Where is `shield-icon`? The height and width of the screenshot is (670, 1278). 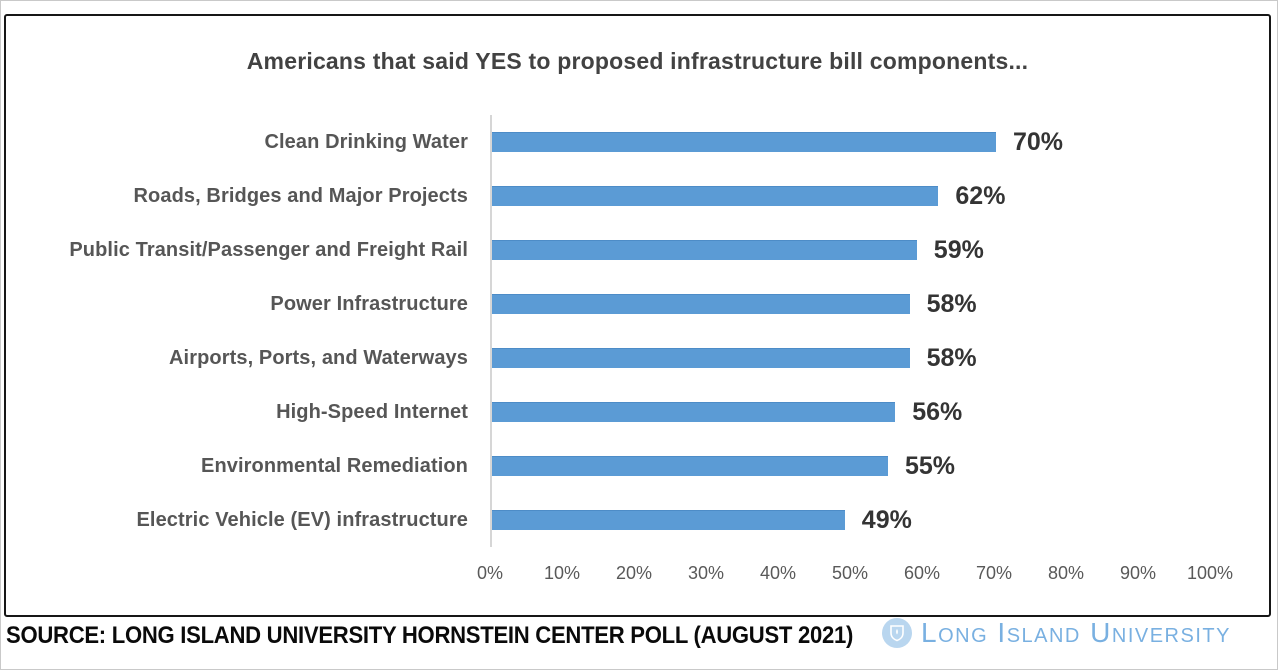
shield-icon is located at coordinates (897, 633).